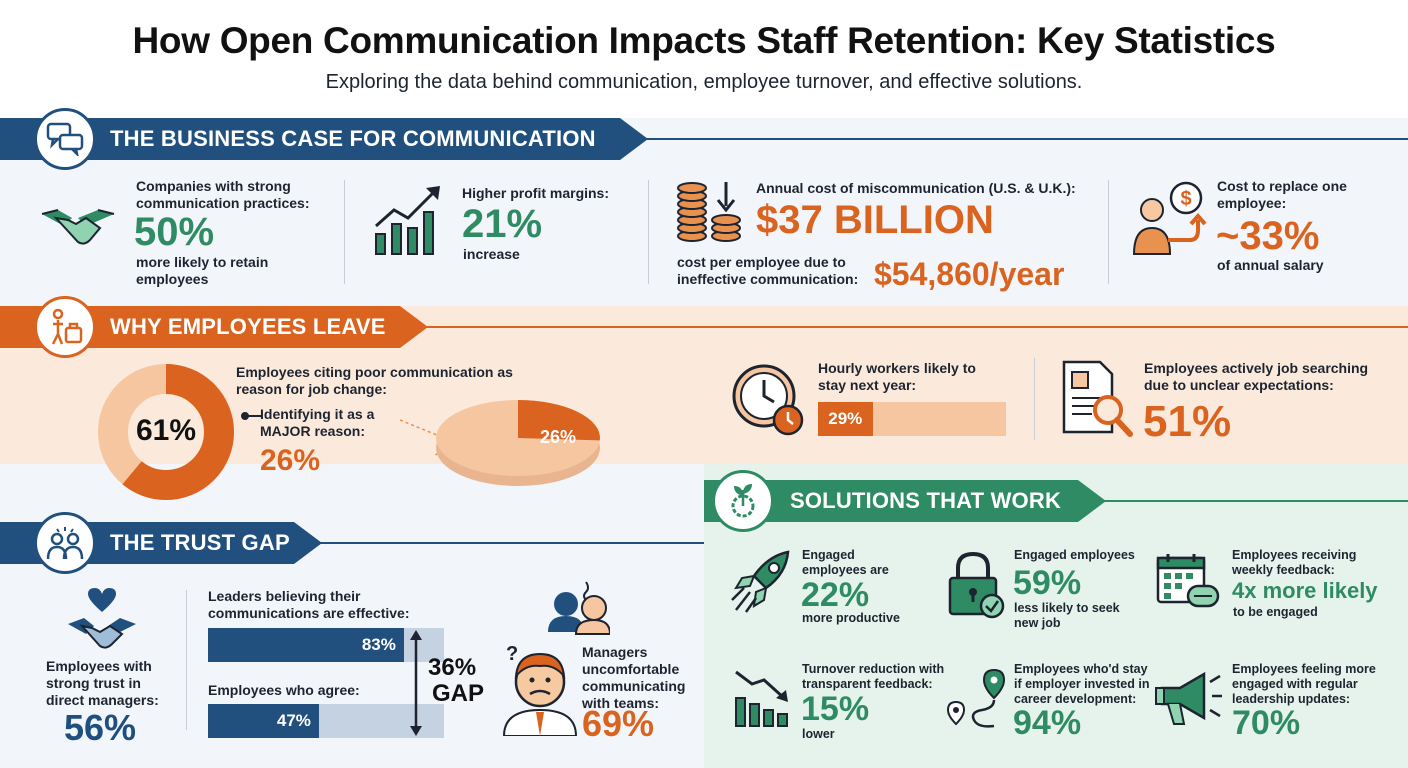  Describe the element at coordinates (1024, 139) in the screenshot. I see `business-case-rule` at that location.